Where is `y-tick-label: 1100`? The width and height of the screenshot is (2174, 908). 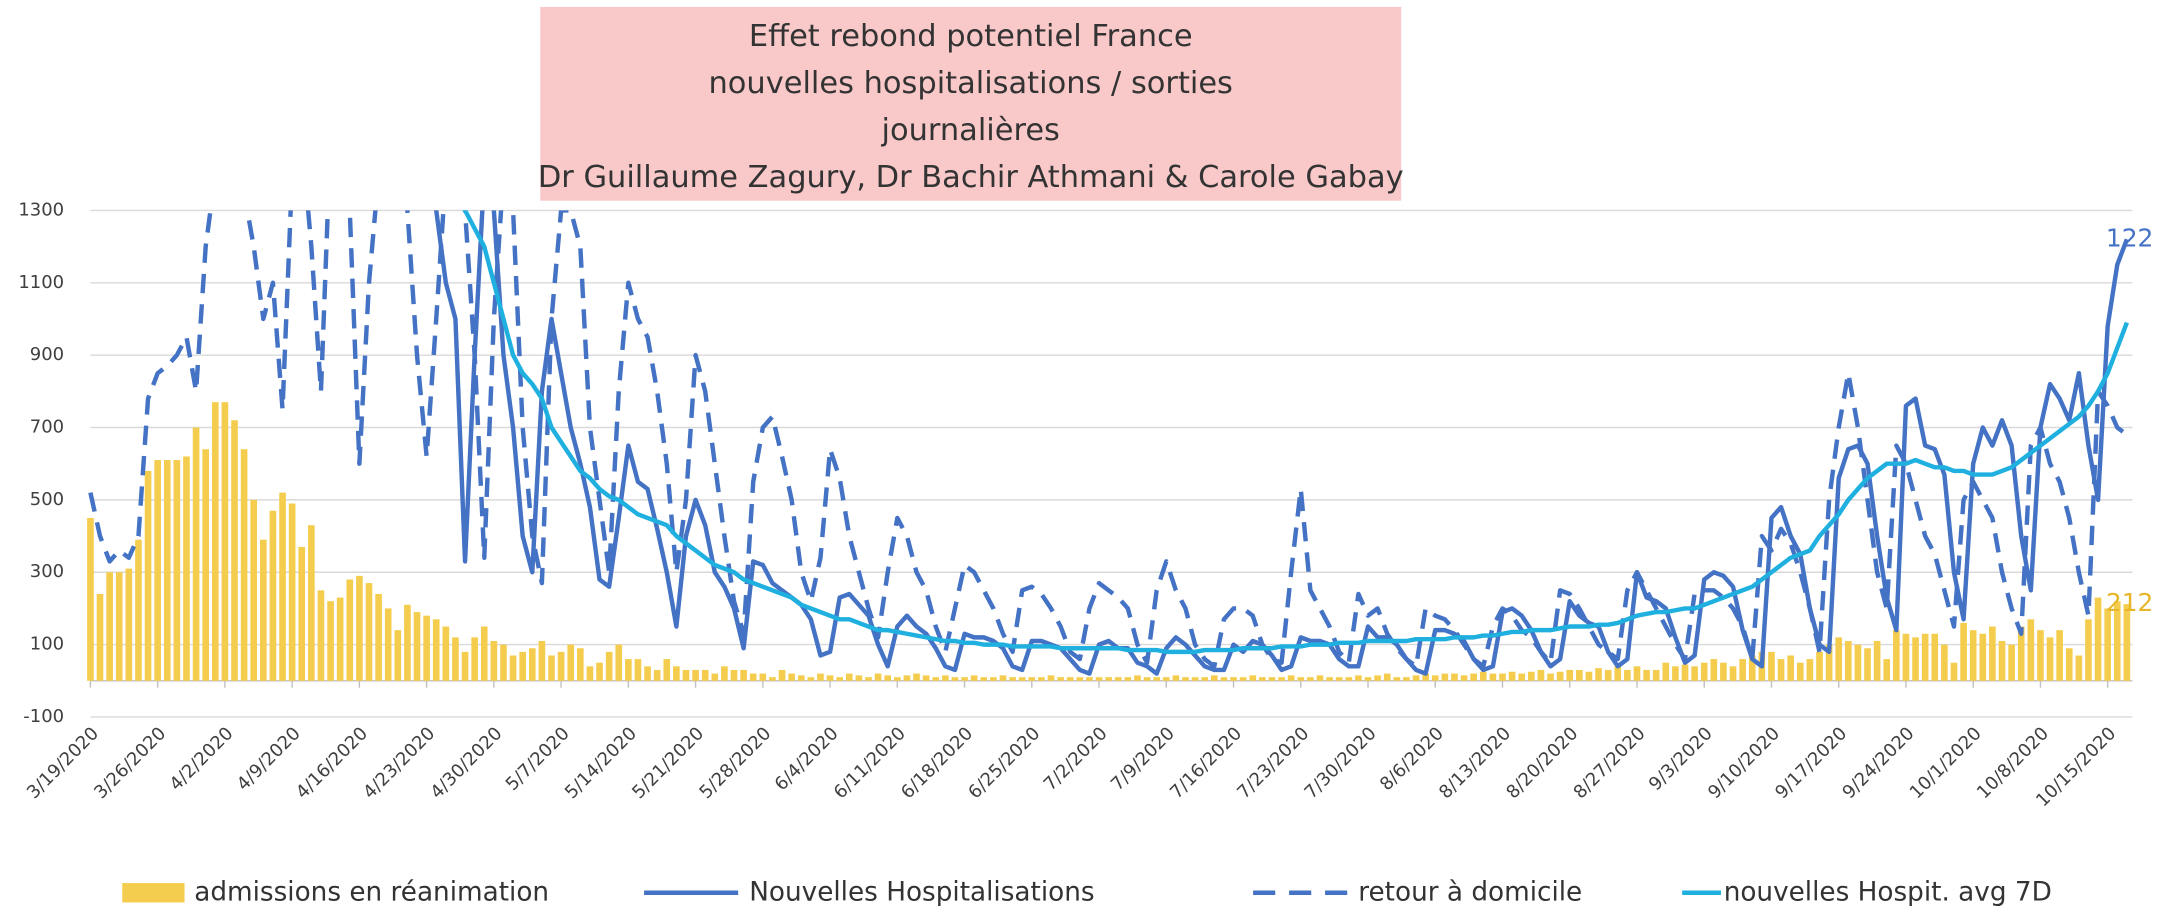 y-tick-label: 1100 is located at coordinates (41, 282).